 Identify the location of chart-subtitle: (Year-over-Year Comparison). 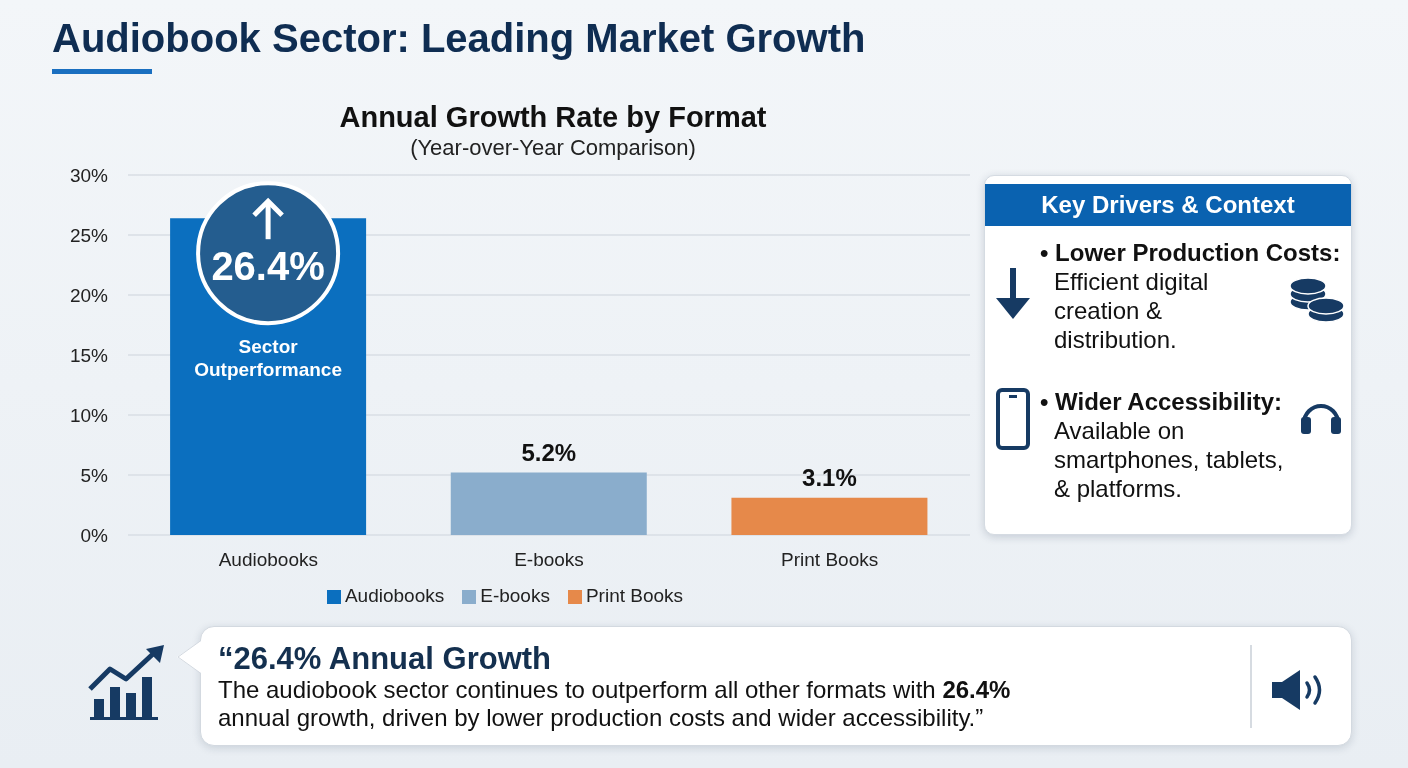
(553, 148).